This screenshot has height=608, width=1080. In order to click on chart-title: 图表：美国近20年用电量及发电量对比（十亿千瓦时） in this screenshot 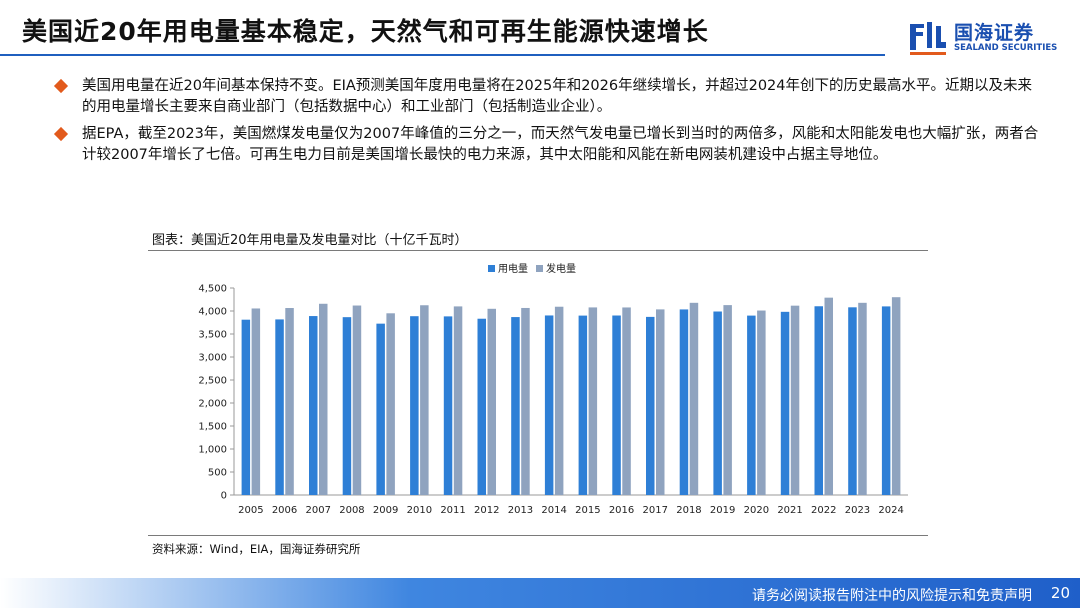, I will do `click(310, 240)`.